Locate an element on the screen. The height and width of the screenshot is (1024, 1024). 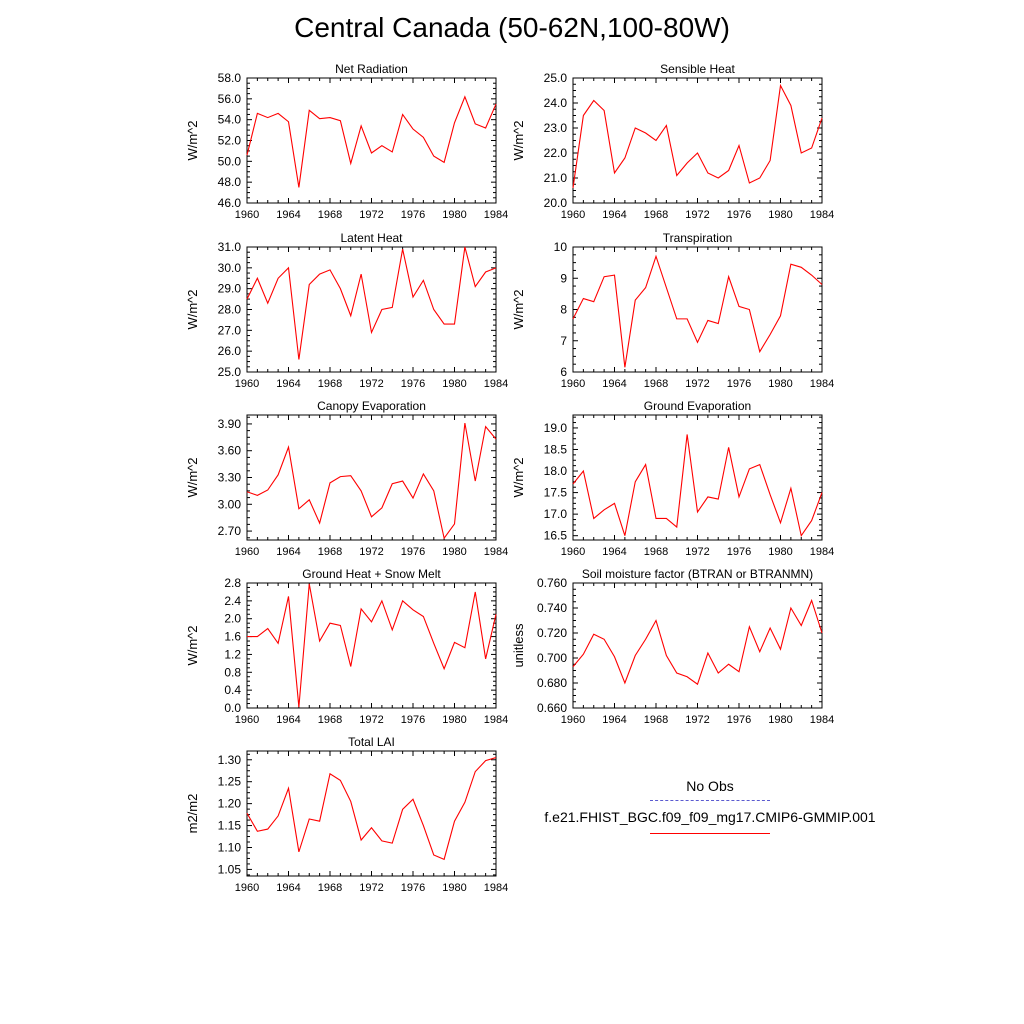
y-tick-label: 54.0 is located at coordinates (230, 120).